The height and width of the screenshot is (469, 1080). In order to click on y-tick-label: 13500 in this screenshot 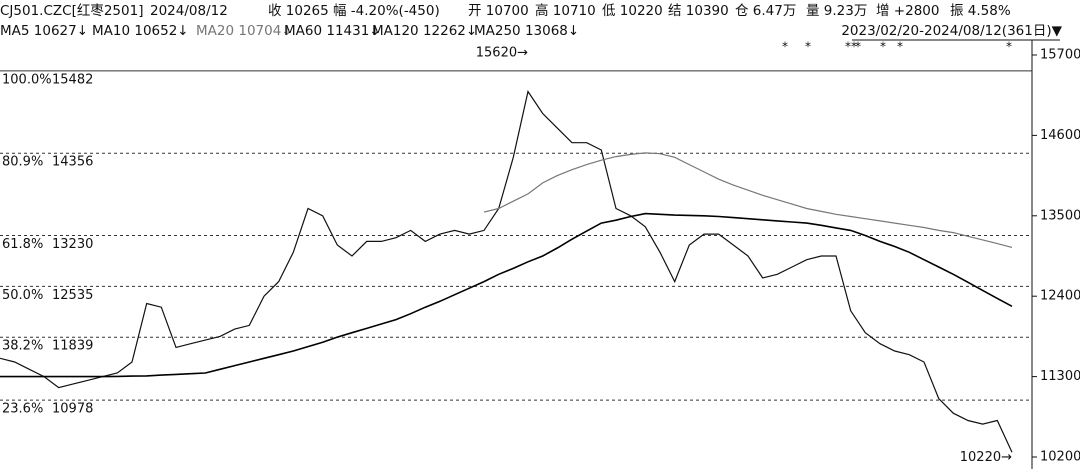, I will do `click(1060, 215)`.